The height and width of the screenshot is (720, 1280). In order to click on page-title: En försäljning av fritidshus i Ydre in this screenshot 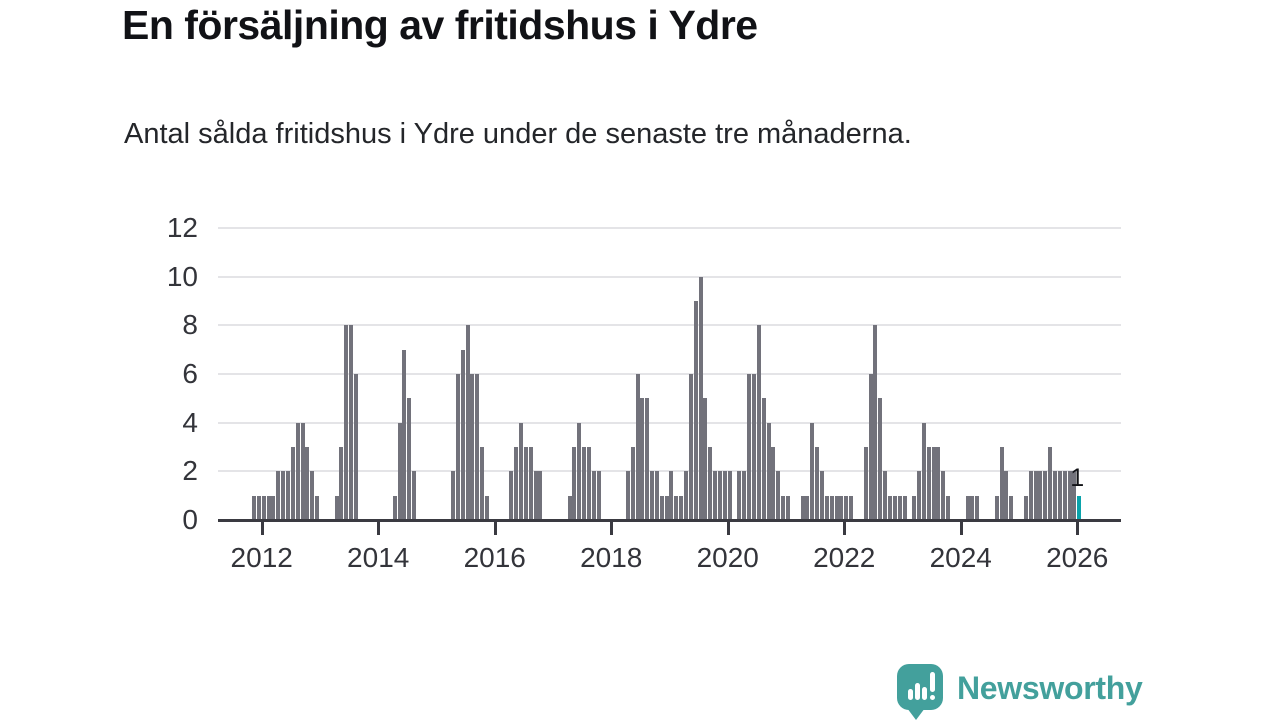, I will do `click(440, 25)`.